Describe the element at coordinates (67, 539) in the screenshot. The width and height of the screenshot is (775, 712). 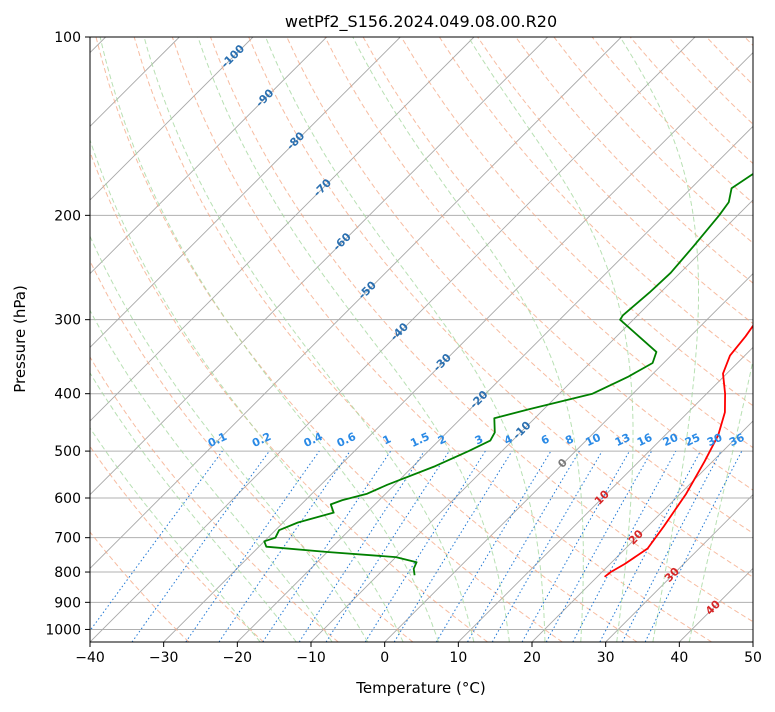
I see `y-tick-label: 700` at that location.